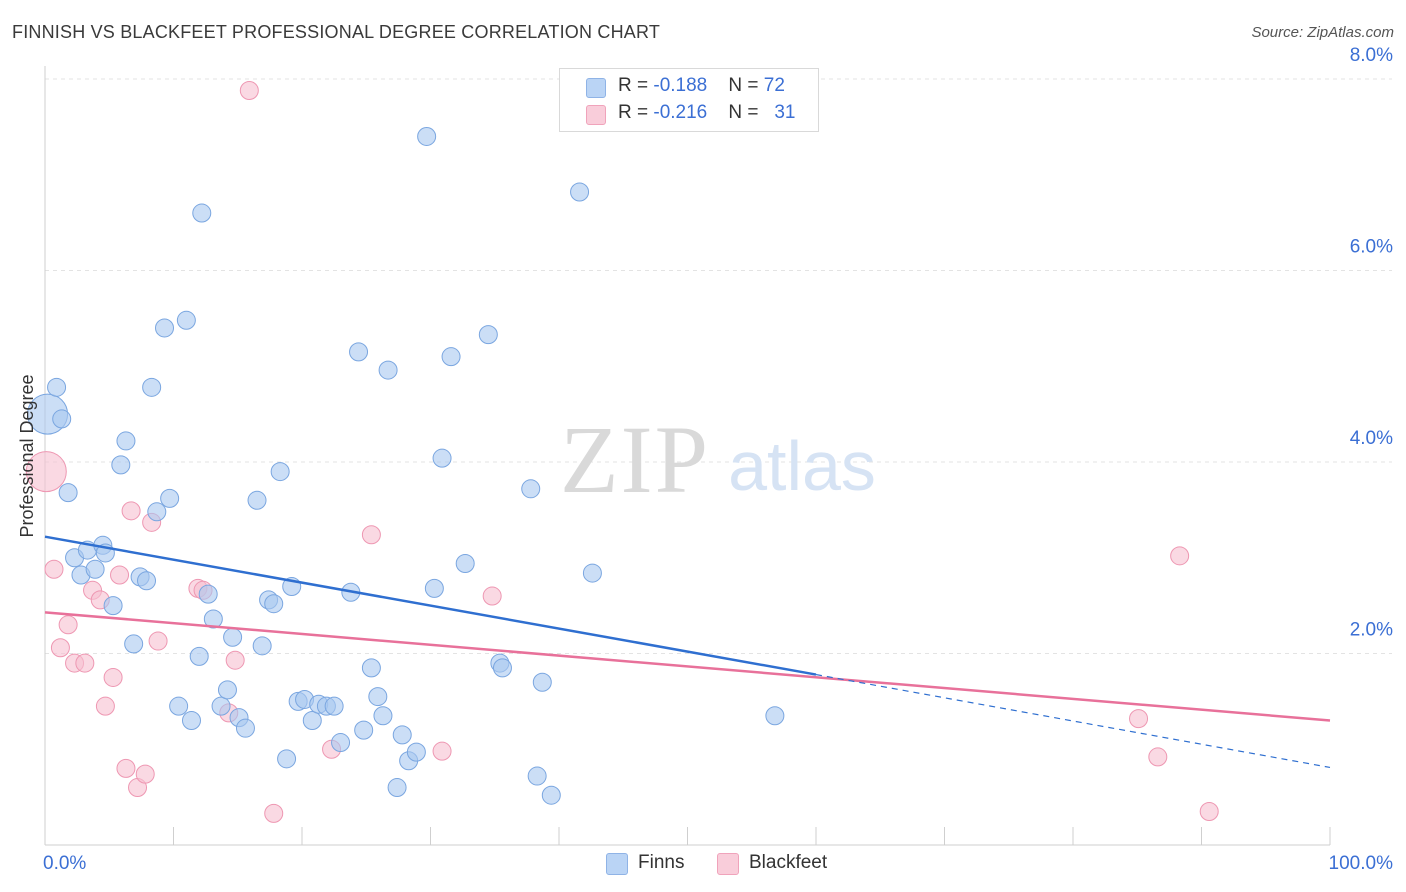 Image resolution: width=1406 pixels, height=892 pixels. I want to click on source-label: Source: ZipAtlas.com, so click(1322, 32).